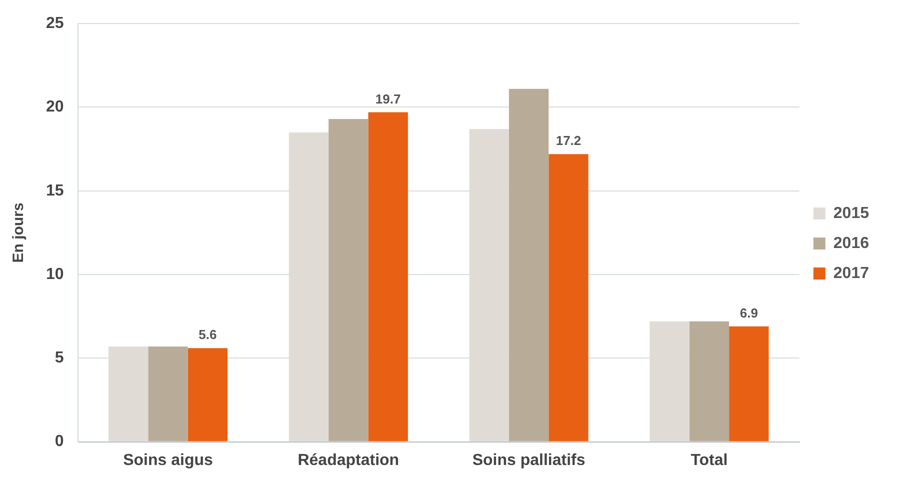 The width and height of the screenshot is (899, 479). Describe the element at coordinates (55, 274) in the screenshot. I see `y-tick-label: 10` at that location.